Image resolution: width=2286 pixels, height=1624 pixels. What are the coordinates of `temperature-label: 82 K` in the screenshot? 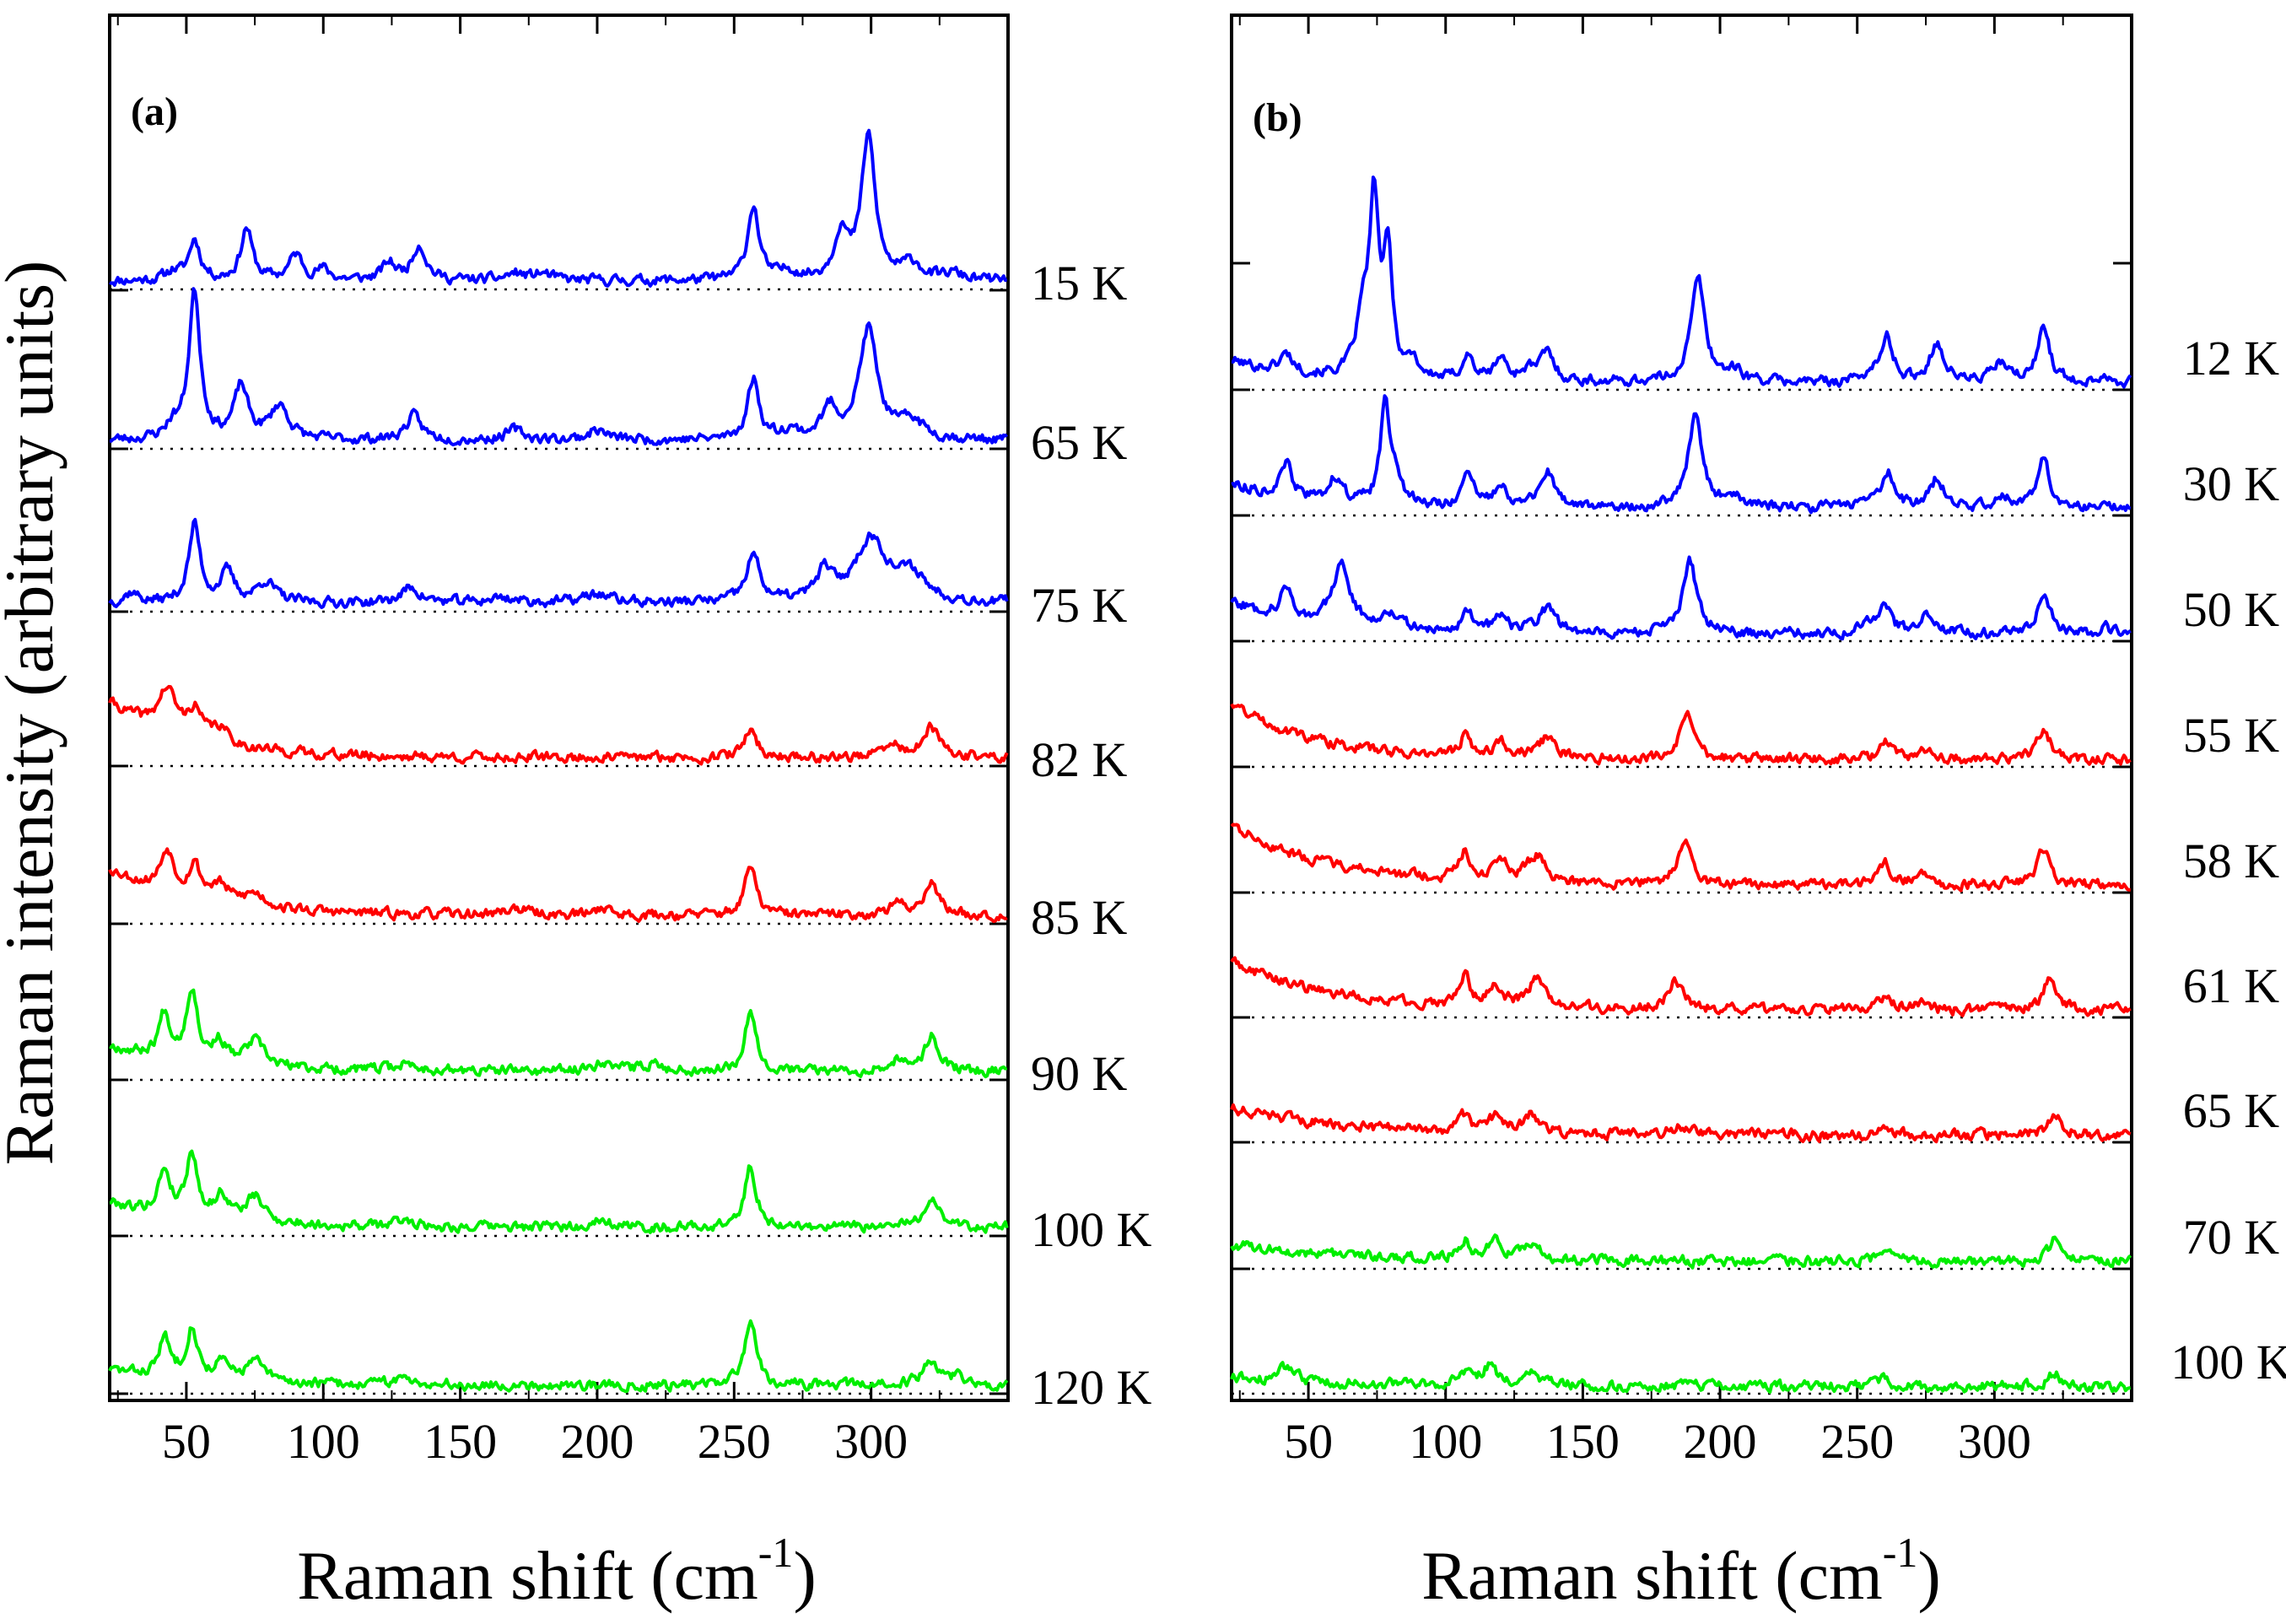 It's located at (1079, 759).